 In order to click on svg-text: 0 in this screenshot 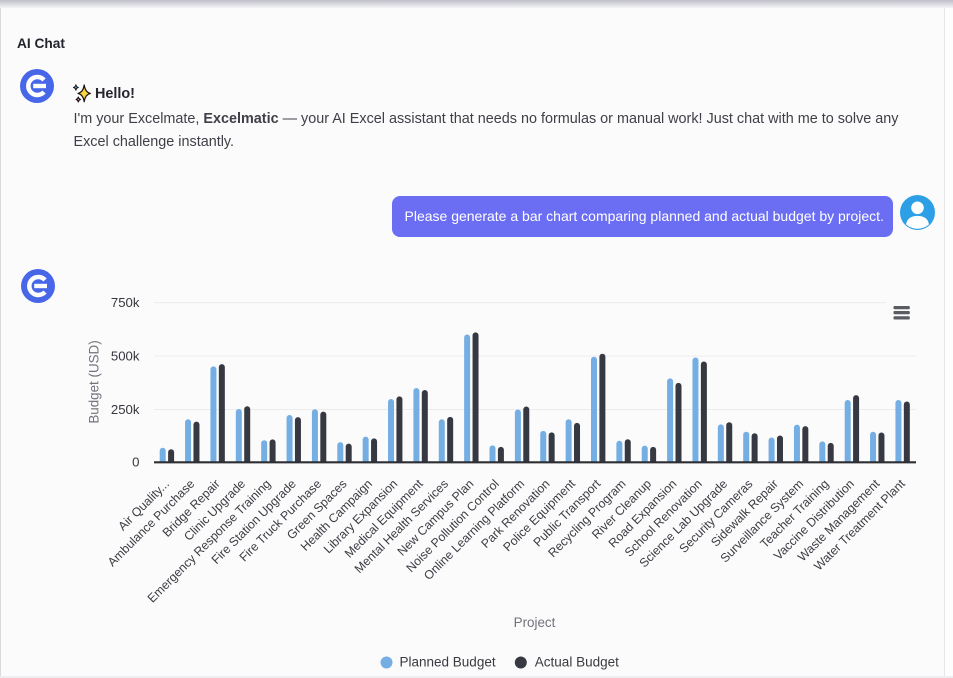, I will do `click(135, 462)`.